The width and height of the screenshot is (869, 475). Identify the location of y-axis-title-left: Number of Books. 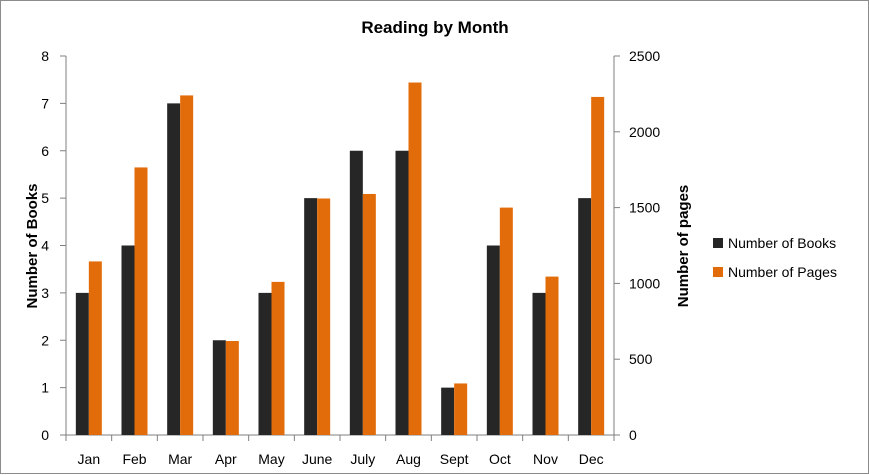
(32, 245).